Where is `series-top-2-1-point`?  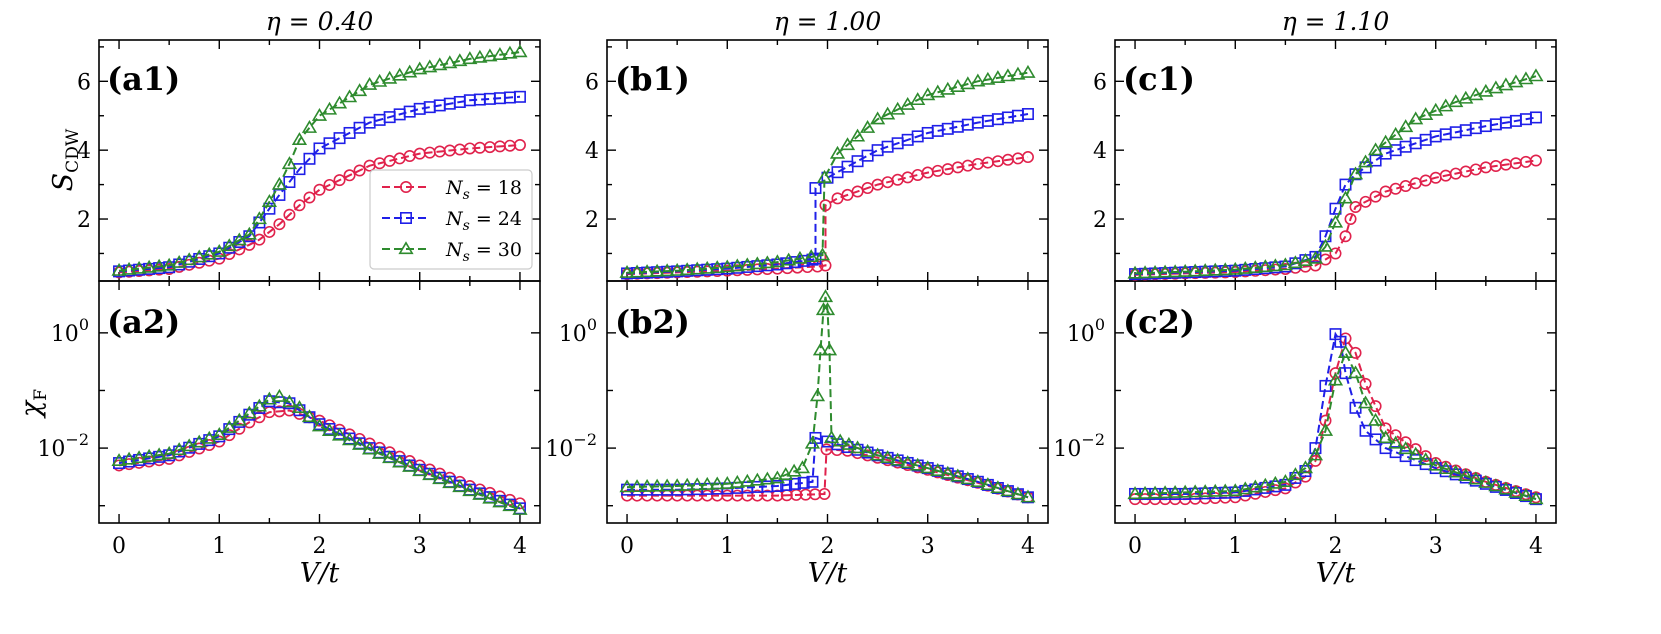
series-top-2-1-point is located at coordinates (1535, 117).